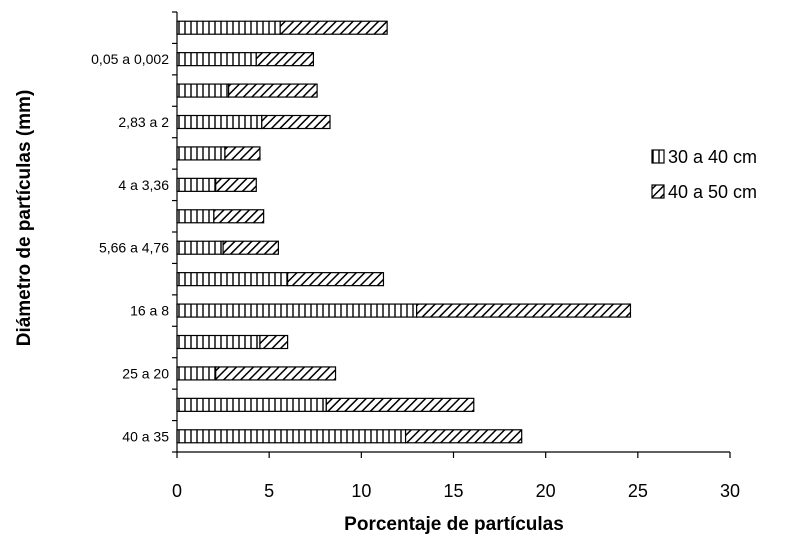  What do you see at coordinates (546, 491) in the screenshot?
I see `x-tick-label: 20` at bounding box center [546, 491].